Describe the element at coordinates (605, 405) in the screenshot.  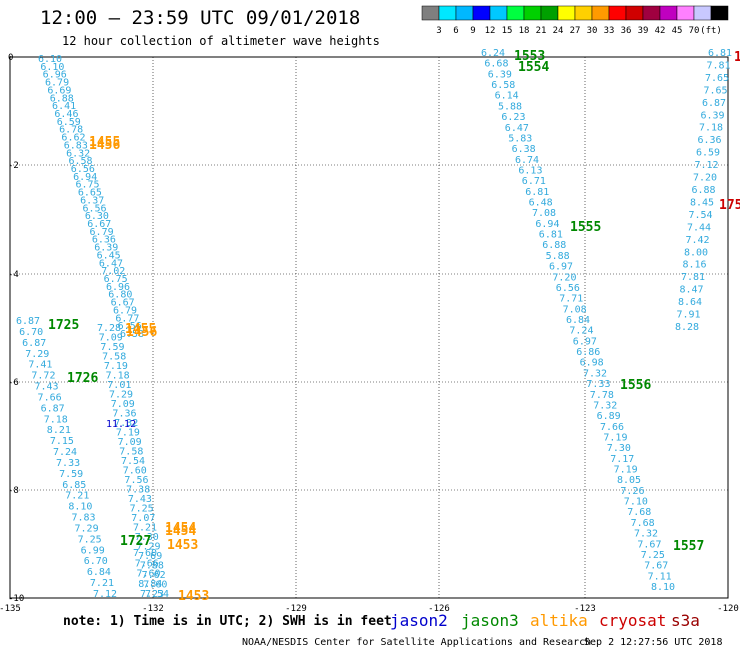
I see `wave-height-value: 7.32` at that location.